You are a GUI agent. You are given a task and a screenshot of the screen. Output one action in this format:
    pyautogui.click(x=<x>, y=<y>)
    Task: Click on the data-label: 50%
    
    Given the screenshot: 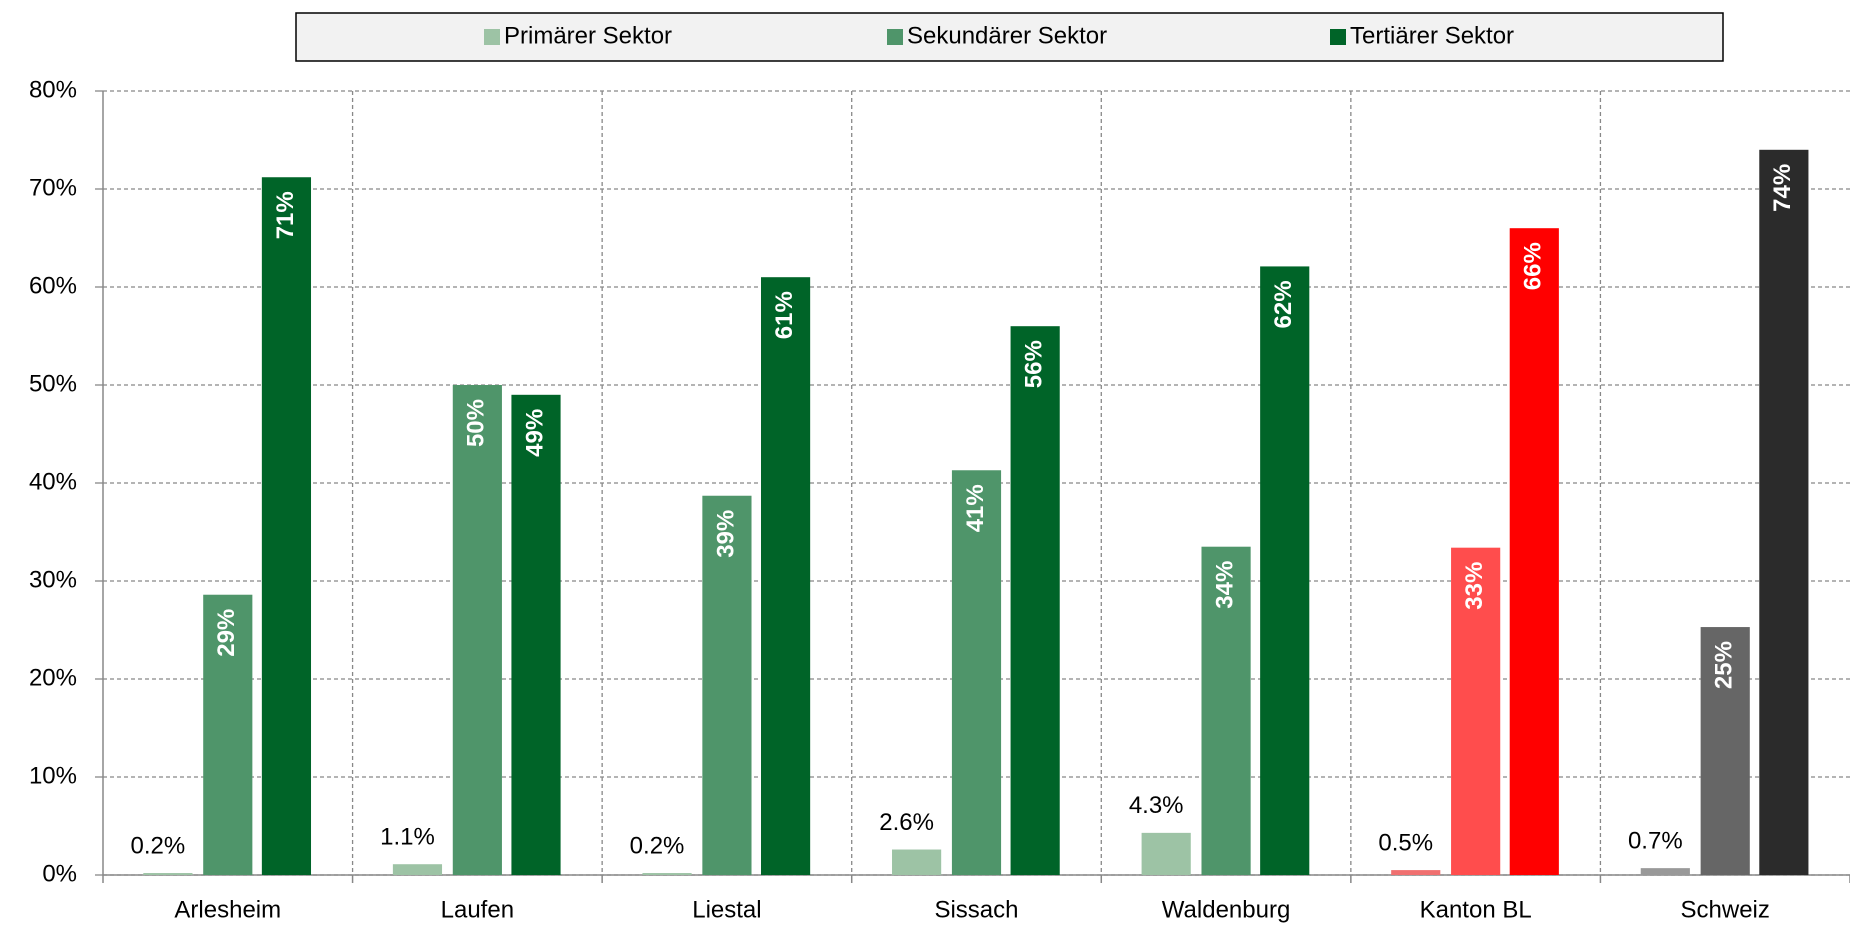 What is the action you would take?
    pyautogui.click(x=476, y=423)
    